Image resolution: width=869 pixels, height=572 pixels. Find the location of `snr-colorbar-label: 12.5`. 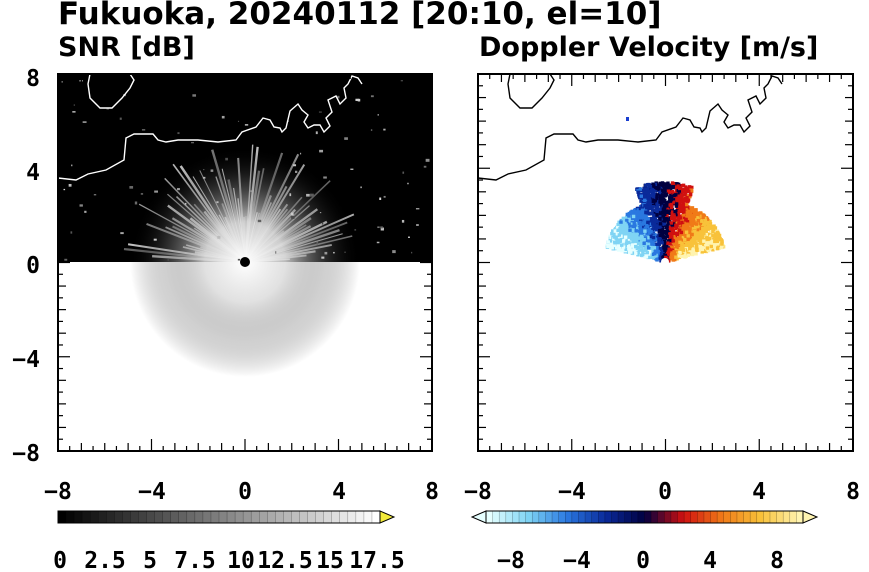

snr-colorbar-label: 12.5 is located at coordinates (284, 560).